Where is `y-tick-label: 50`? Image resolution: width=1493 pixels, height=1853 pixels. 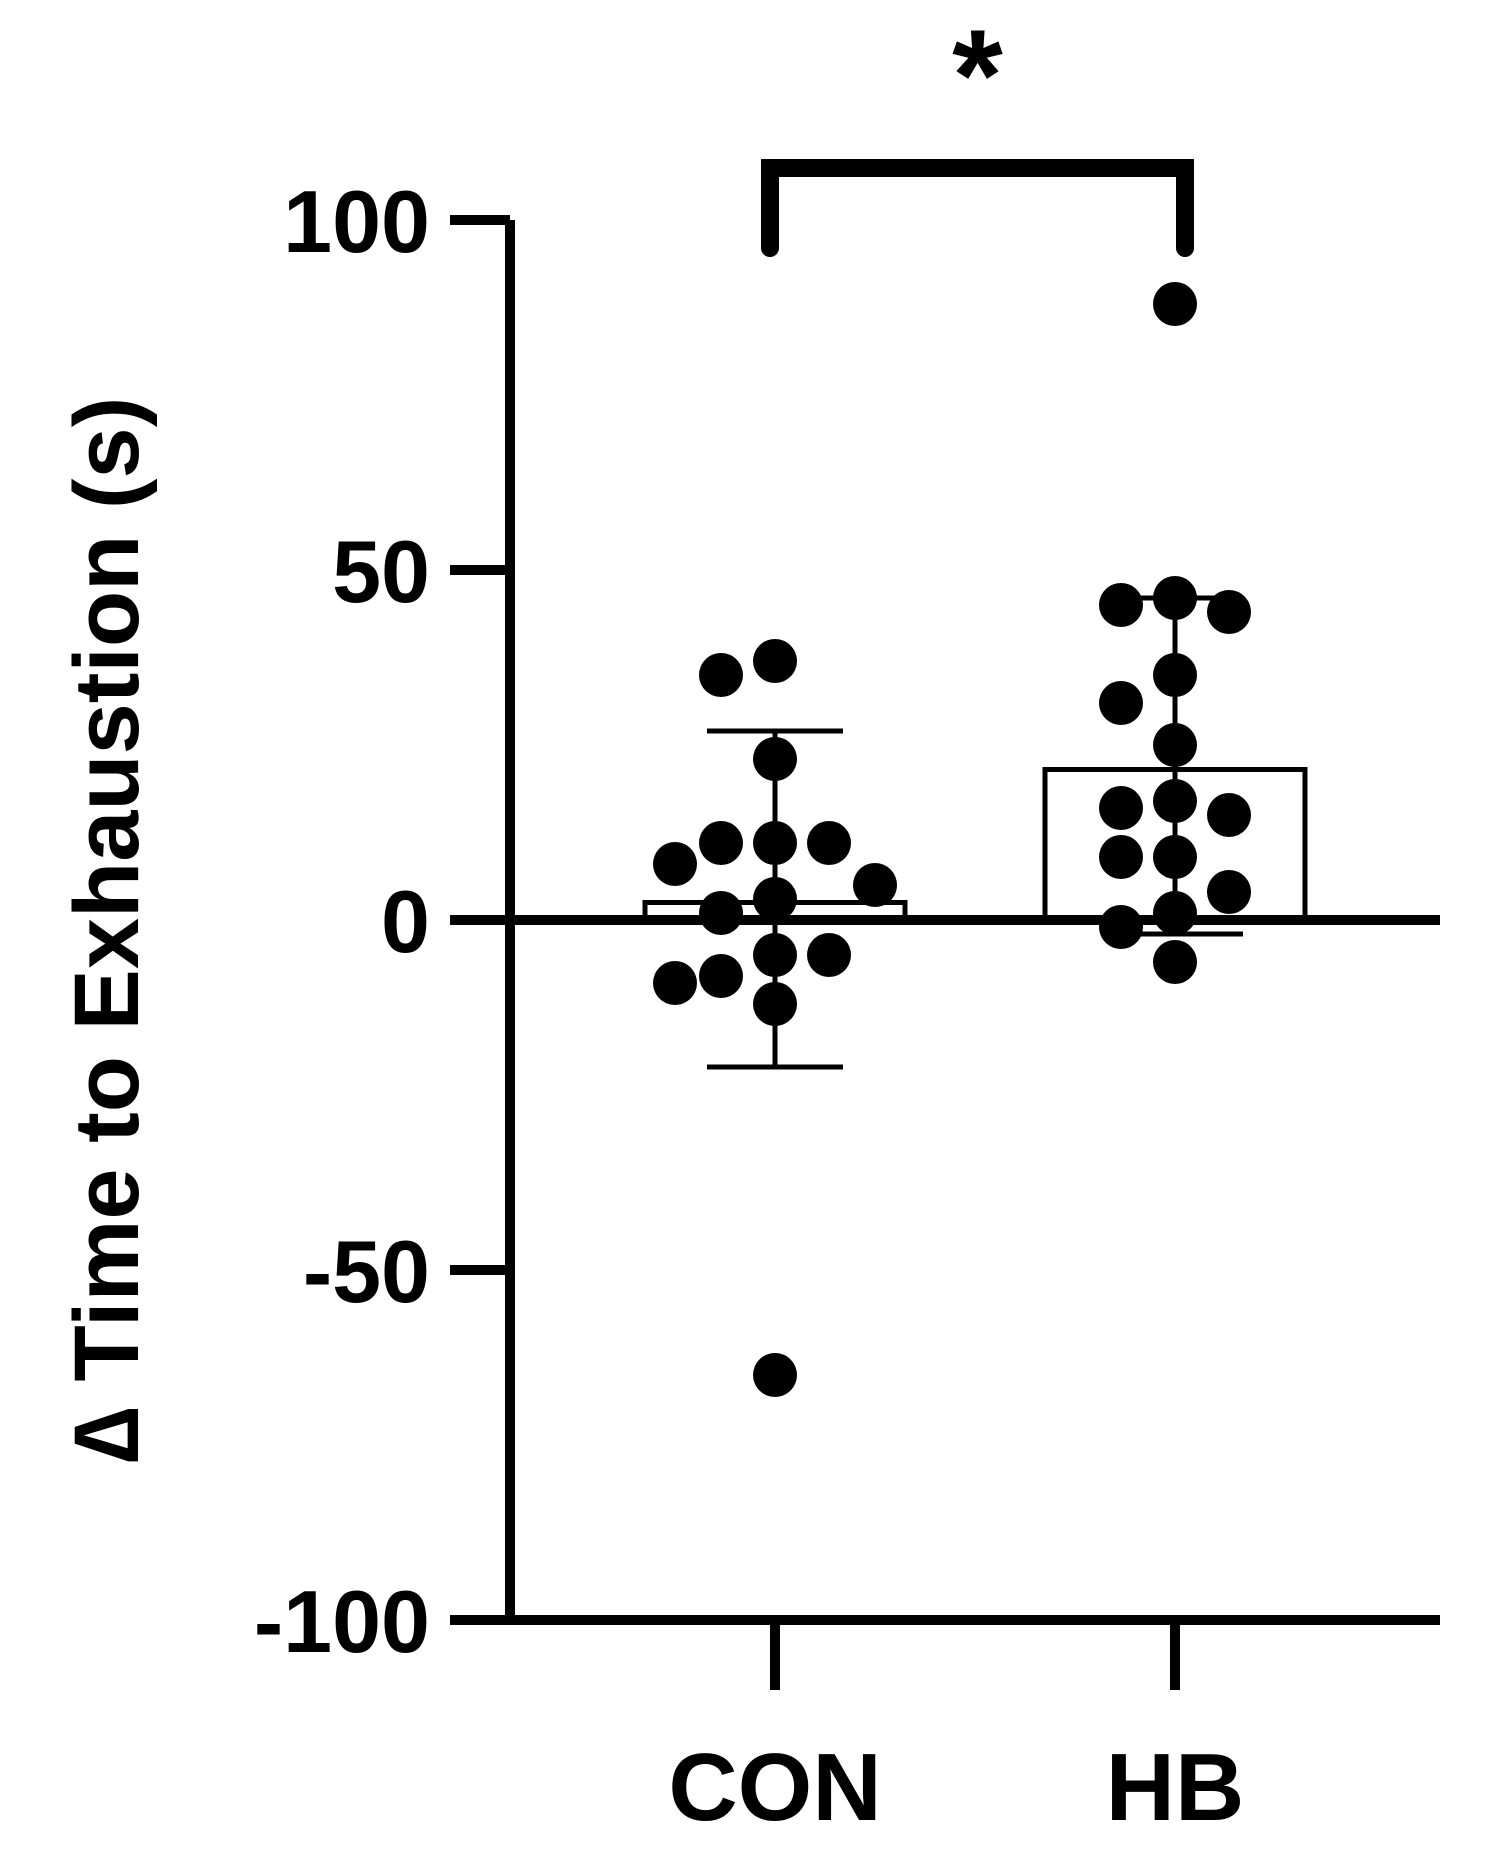
y-tick-label: 50 is located at coordinates (381, 571).